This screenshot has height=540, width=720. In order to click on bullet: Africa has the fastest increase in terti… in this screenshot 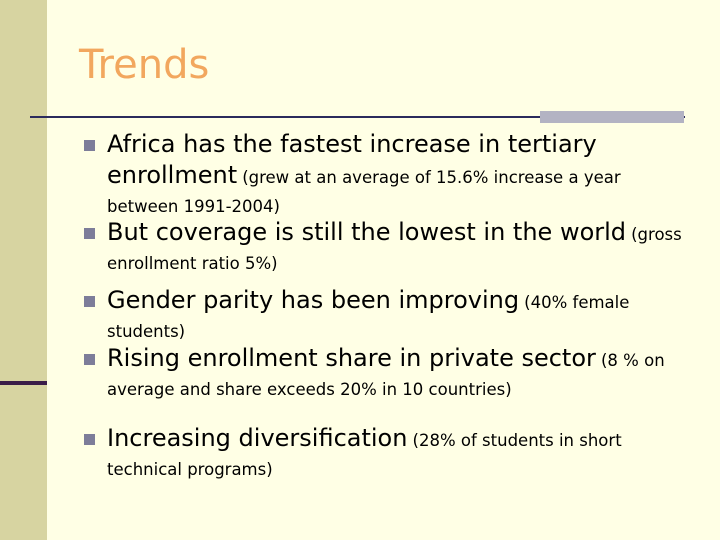, I will do `click(390, 175)`.